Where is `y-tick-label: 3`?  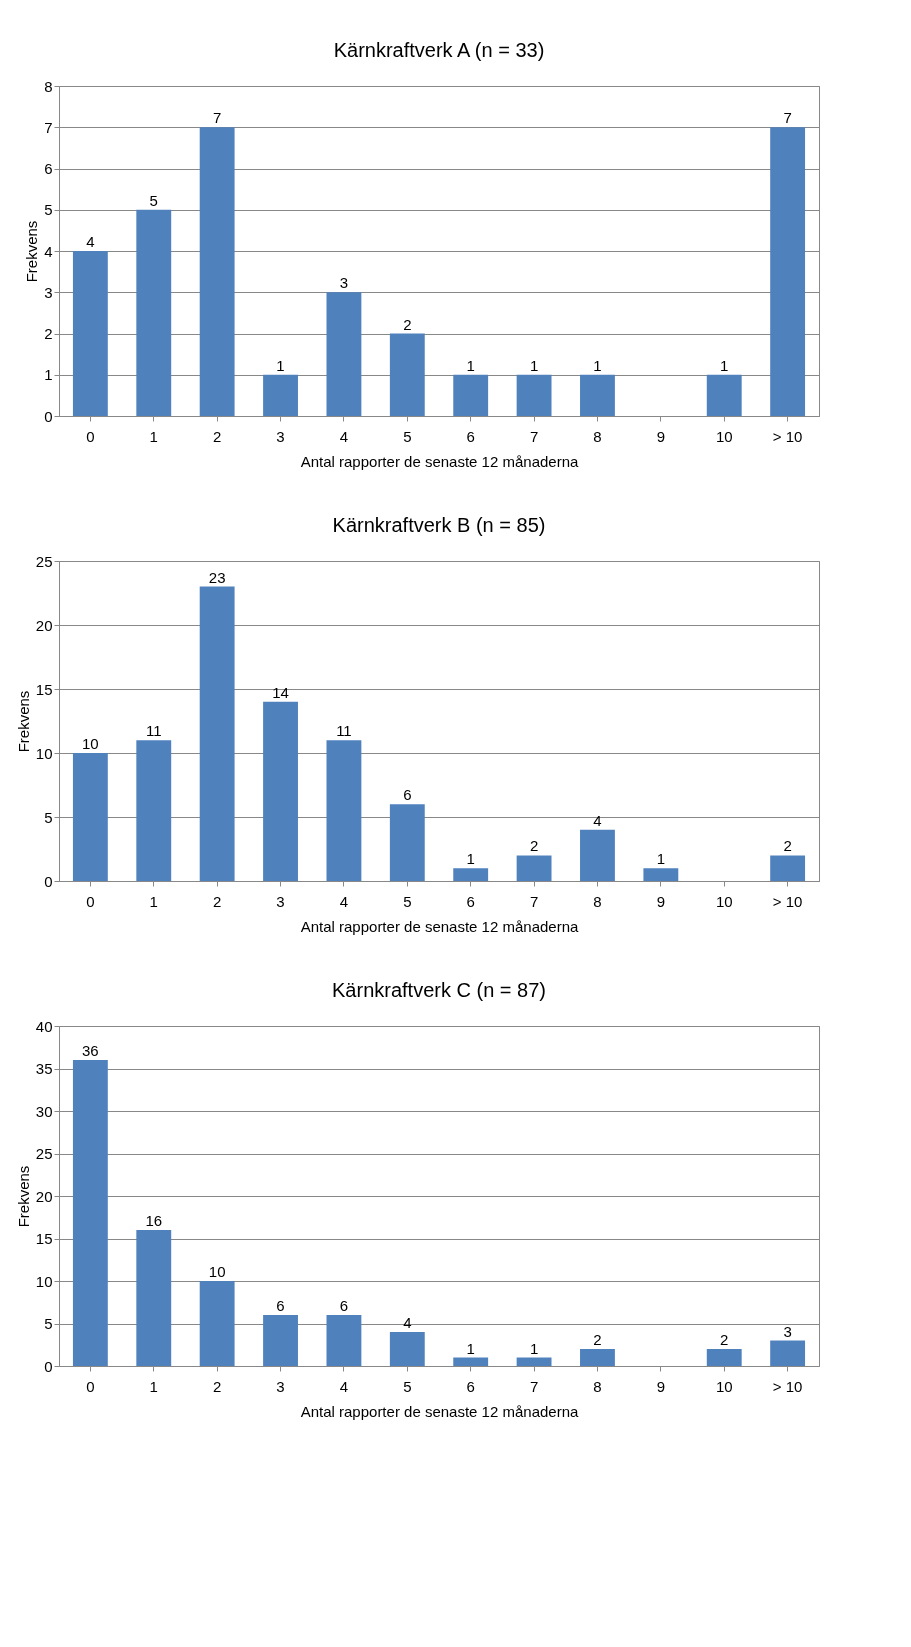 y-tick-label: 3 is located at coordinates (48, 292).